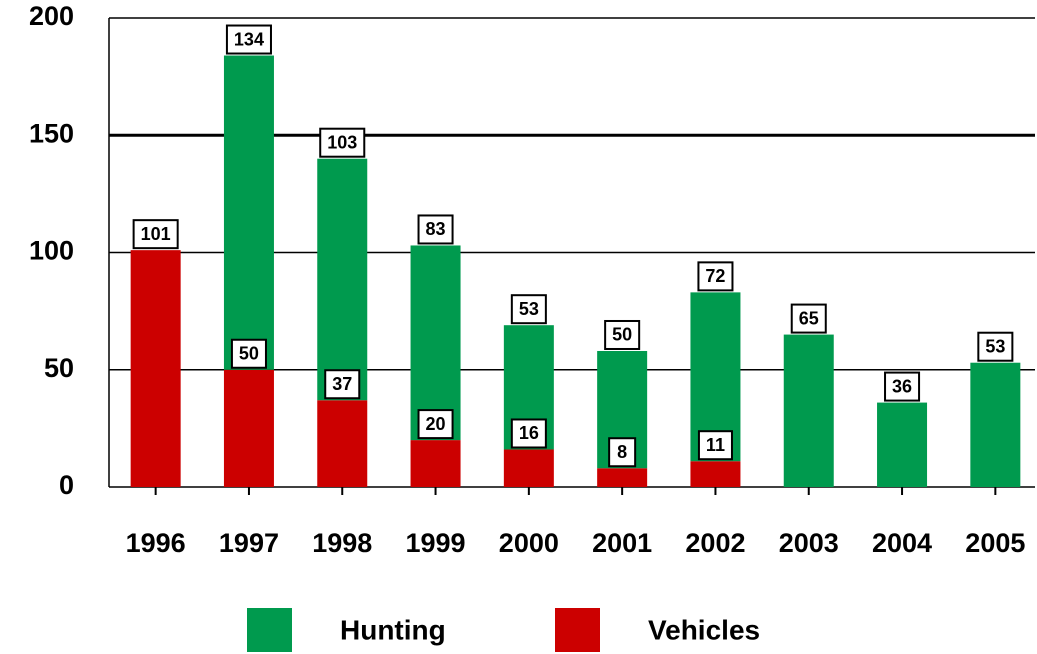 The image size is (1037, 654). I want to click on y-tick-label: 100, so click(51, 251).